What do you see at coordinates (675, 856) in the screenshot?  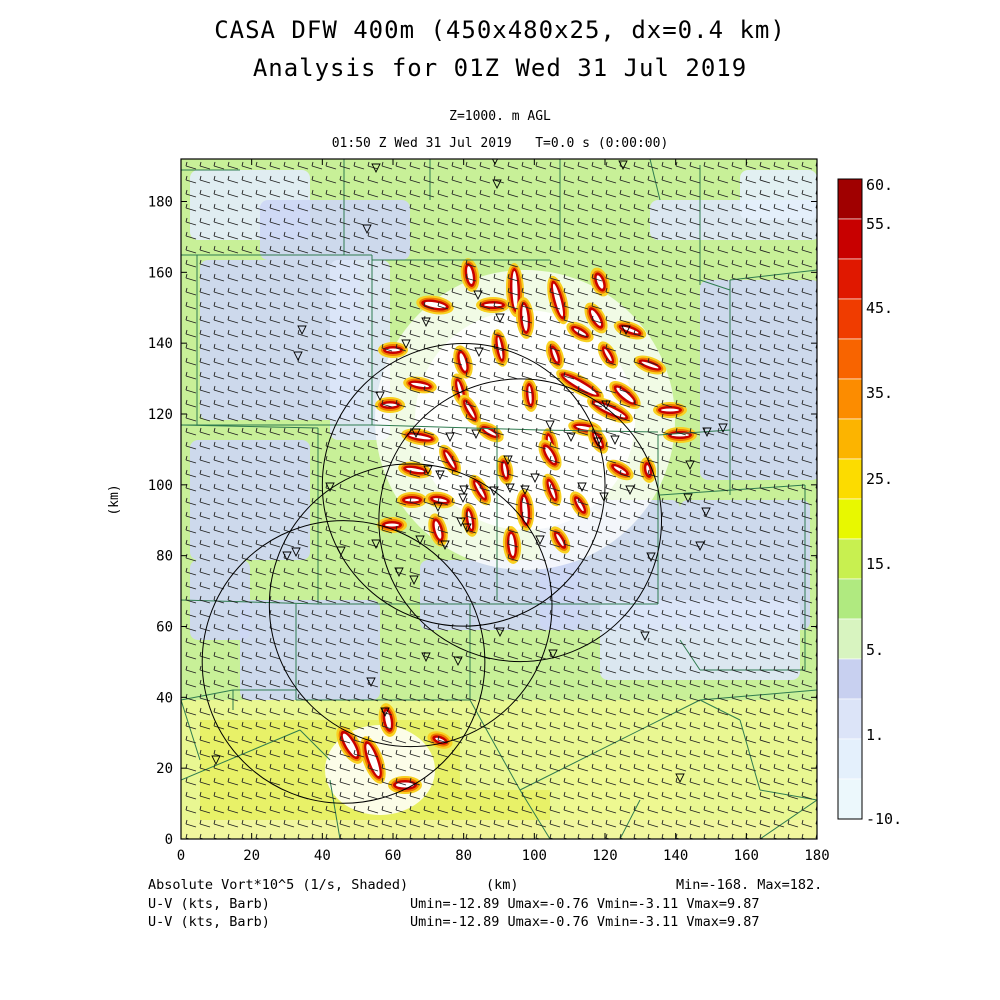 I see `x-tick-label: 140` at bounding box center [675, 856].